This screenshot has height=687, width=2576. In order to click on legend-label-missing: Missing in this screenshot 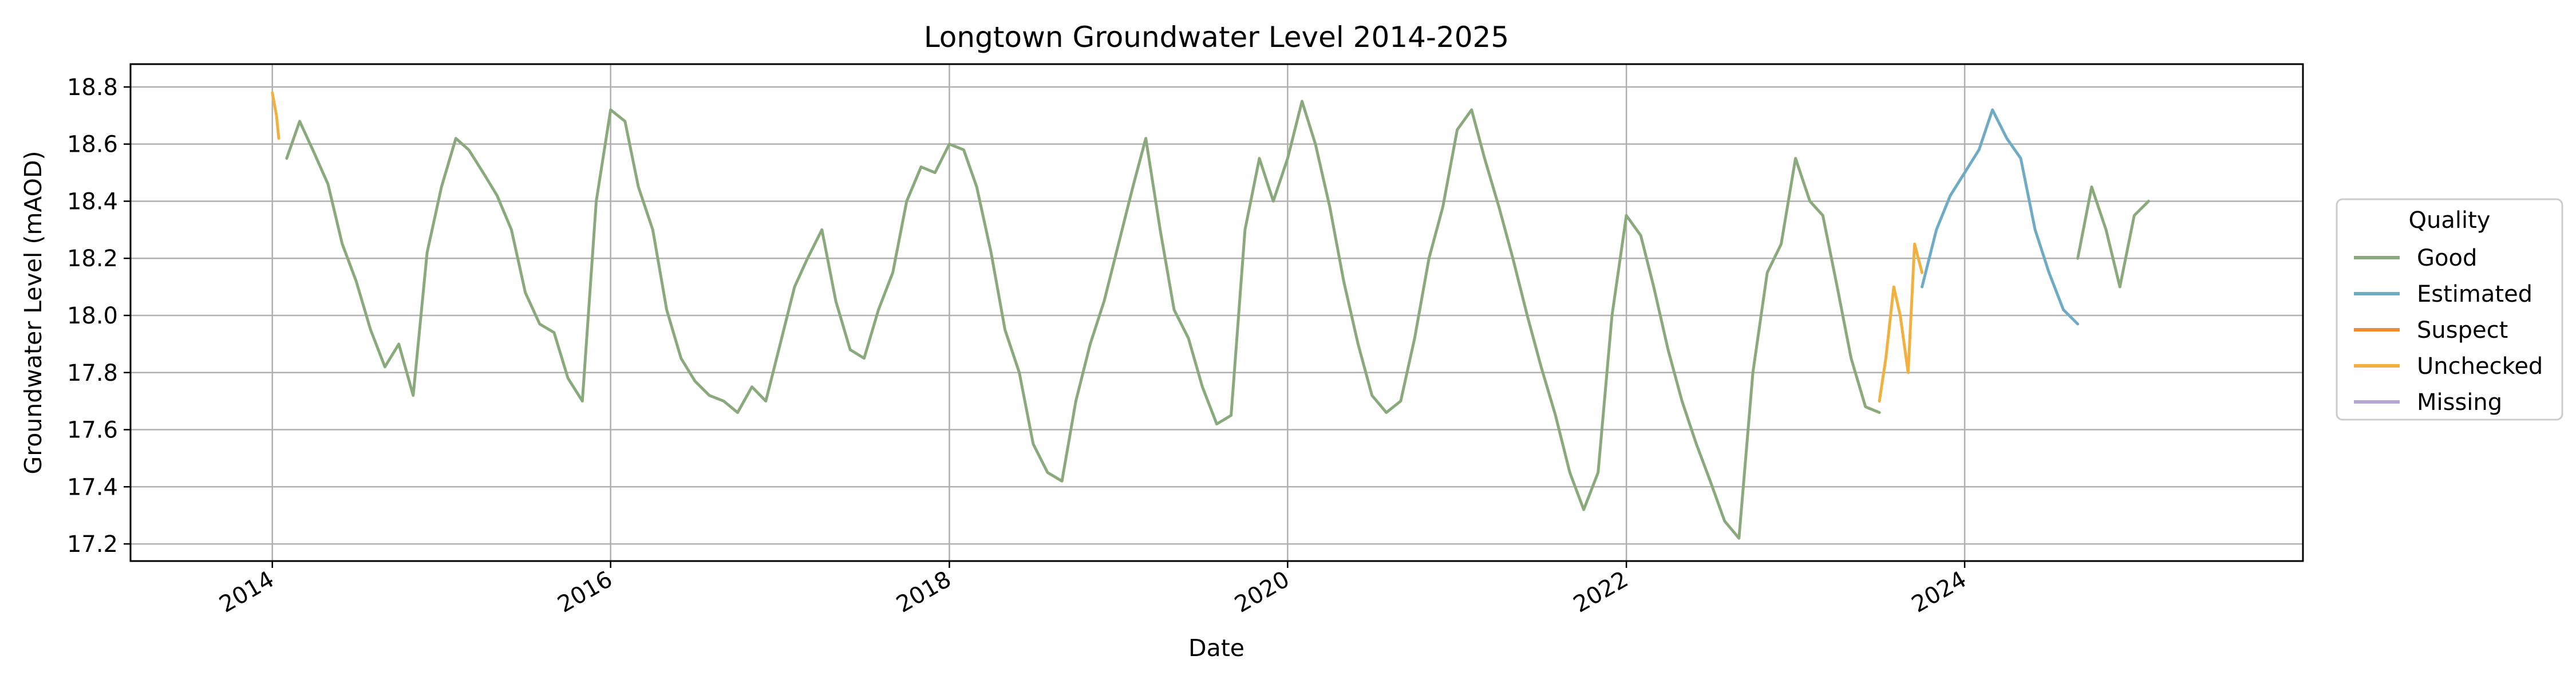, I will do `click(2459, 402)`.